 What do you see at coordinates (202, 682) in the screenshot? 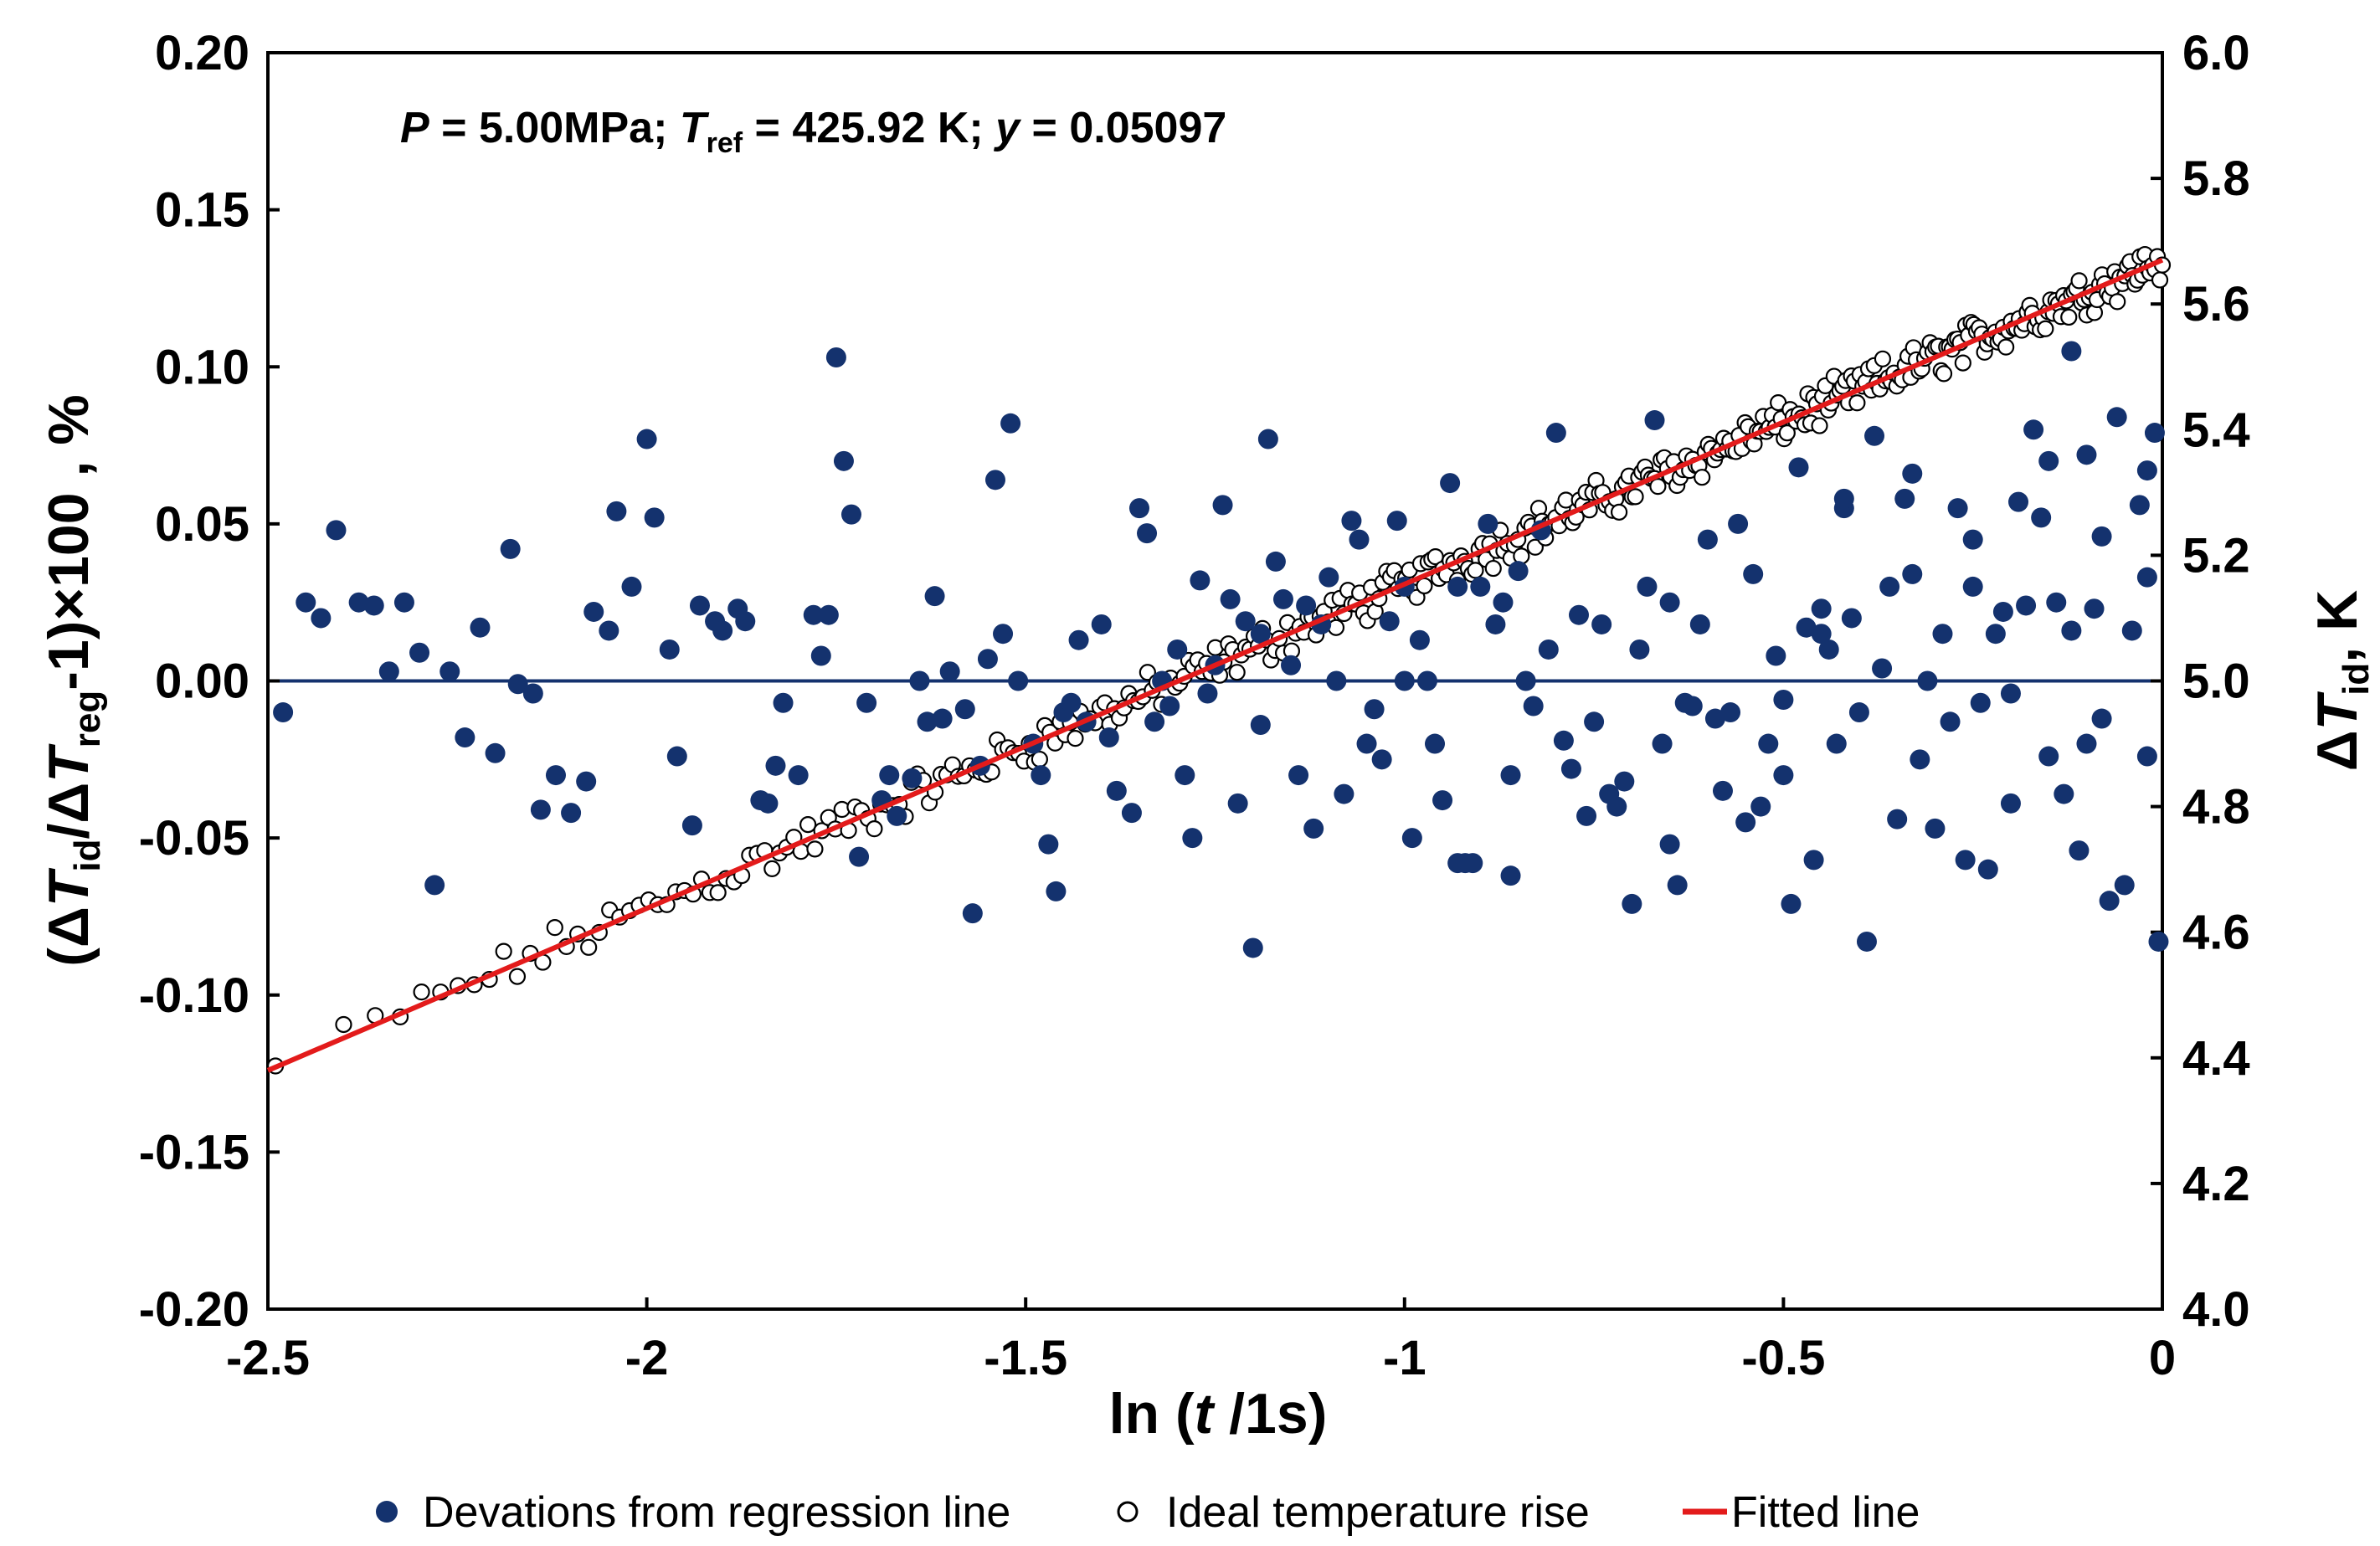
I see `left-tick-label: 0.00` at bounding box center [202, 682].